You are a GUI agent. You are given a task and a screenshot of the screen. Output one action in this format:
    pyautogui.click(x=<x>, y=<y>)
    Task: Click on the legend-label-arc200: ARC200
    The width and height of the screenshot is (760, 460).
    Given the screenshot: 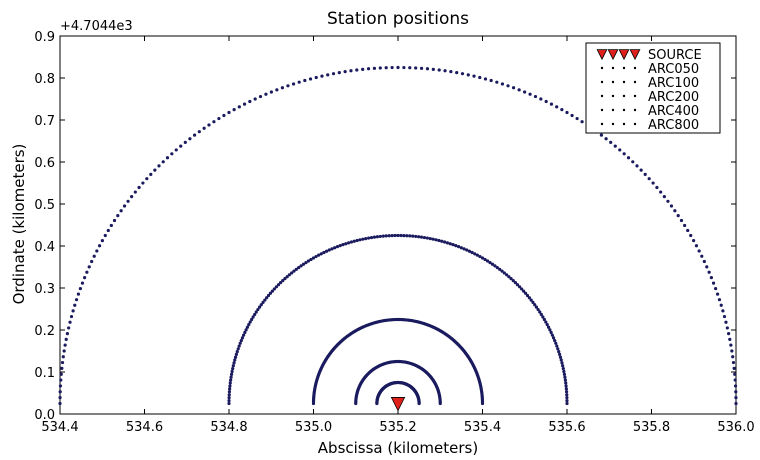 What is the action you would take?
    pyautogui.click(x=673, y=97)
    